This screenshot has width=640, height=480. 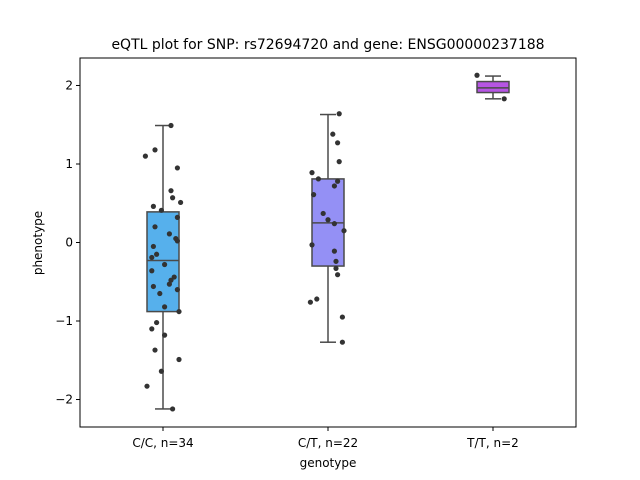 I want to click on x-tick-label: C/C, n=34, so click(x=162, y=443).